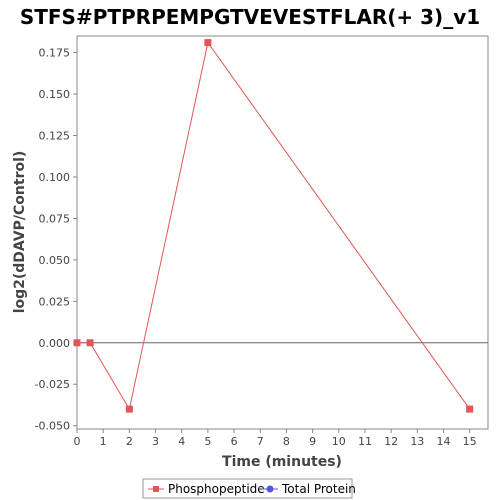 Image resolution: width=500 pixels, height=500 pixels. I want to click on x-tick-label: 6, so click(234, 441).